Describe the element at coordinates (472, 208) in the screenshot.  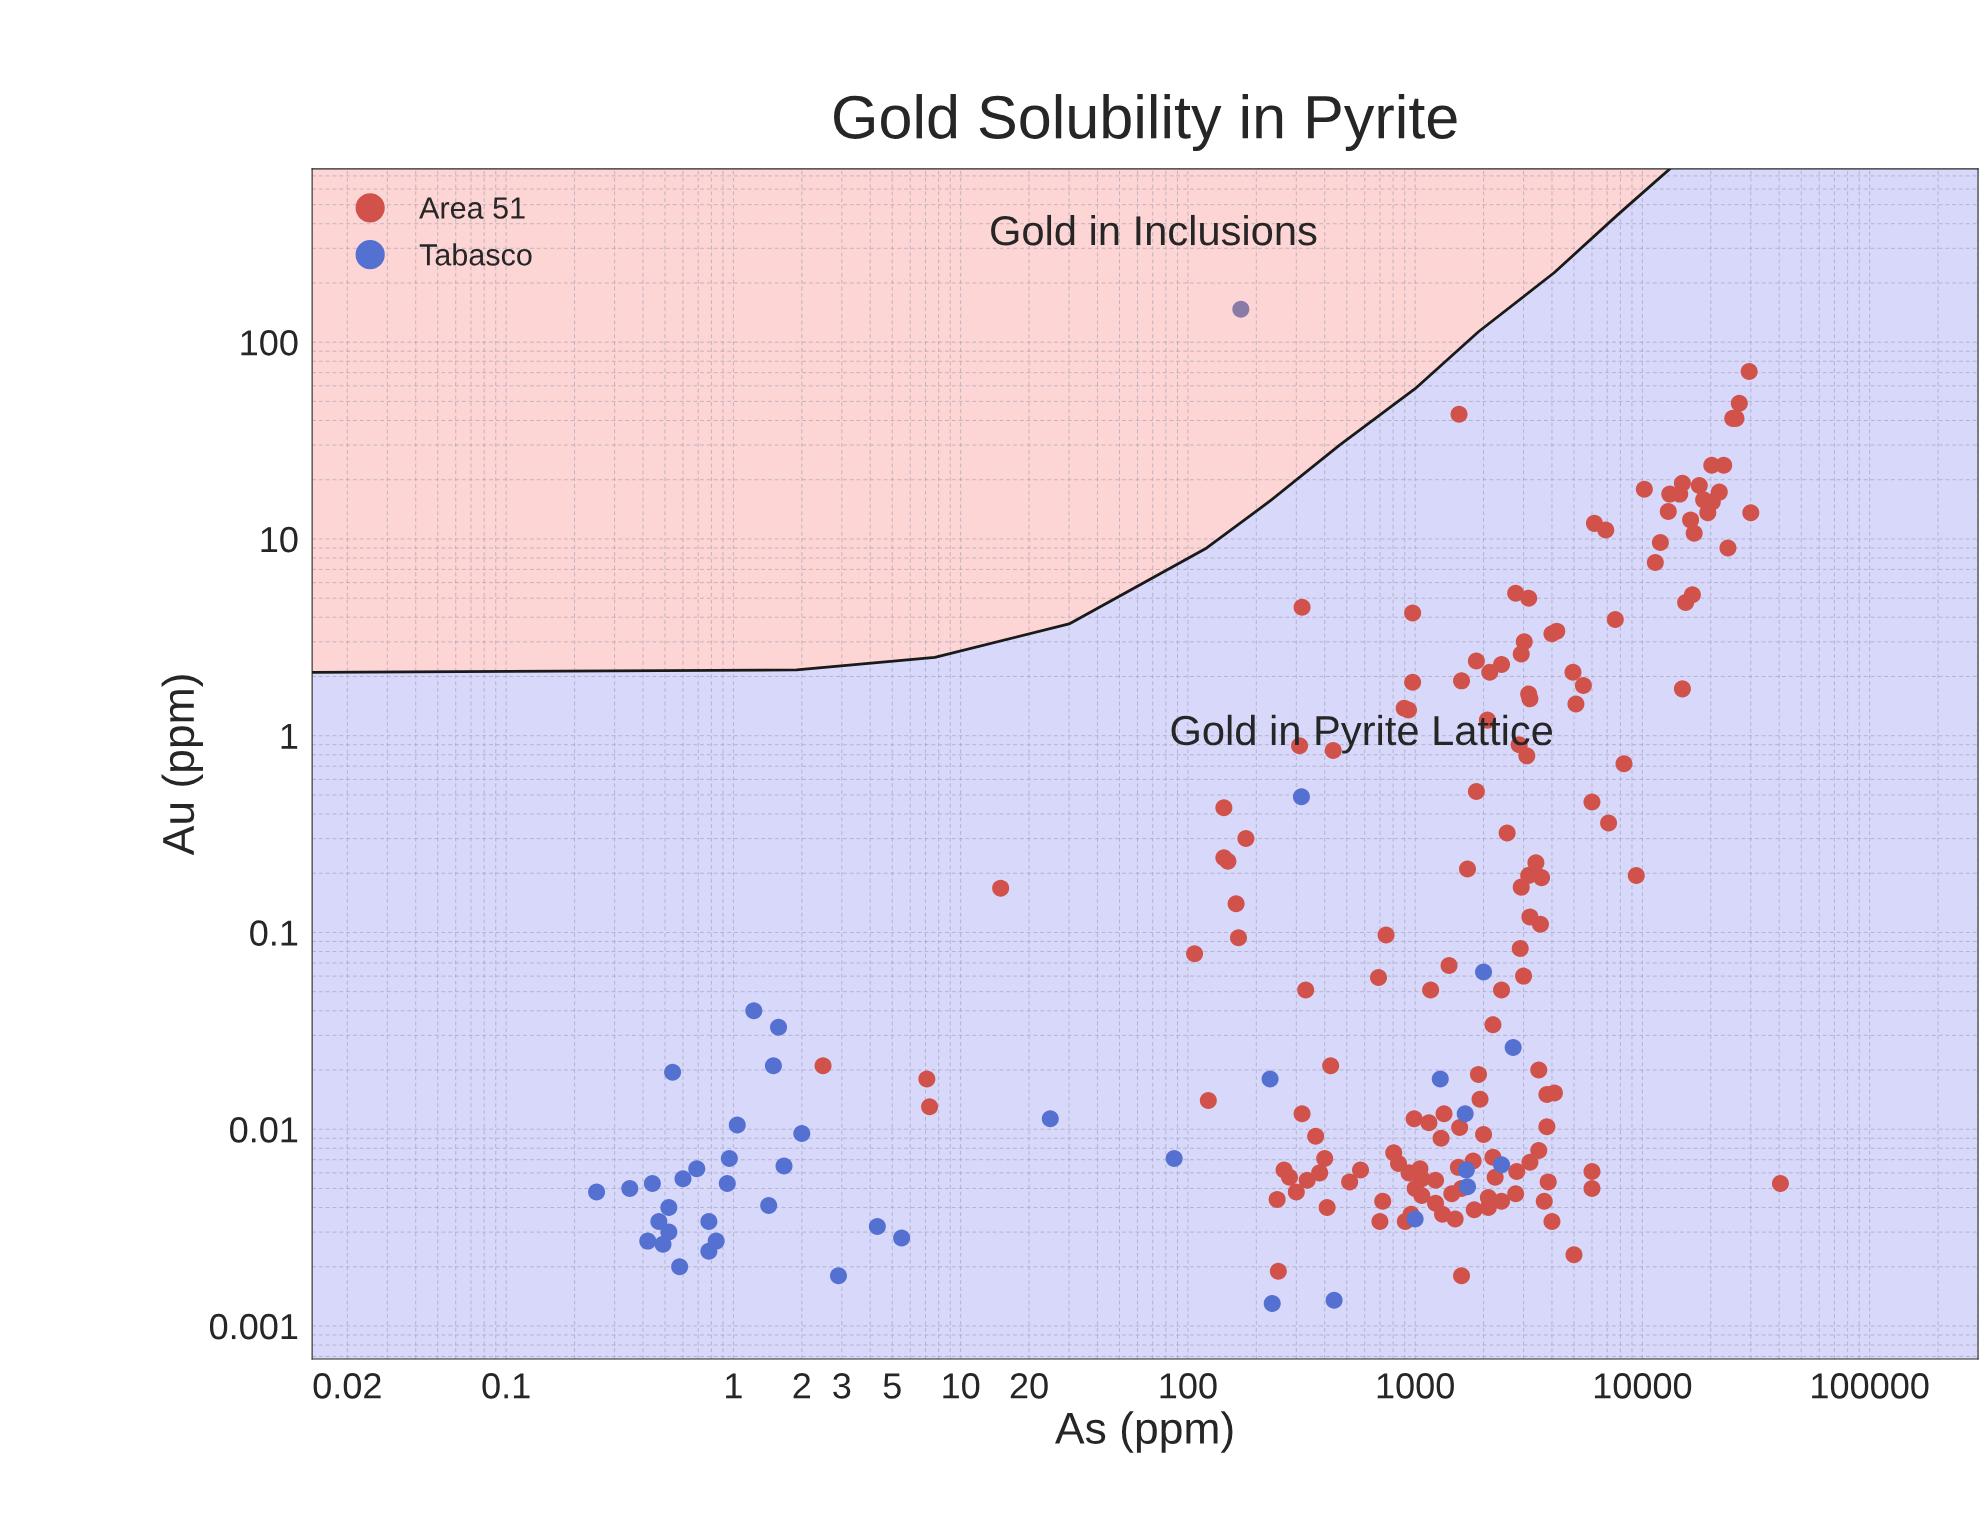
I see `legend-label: Area 51` at that location.